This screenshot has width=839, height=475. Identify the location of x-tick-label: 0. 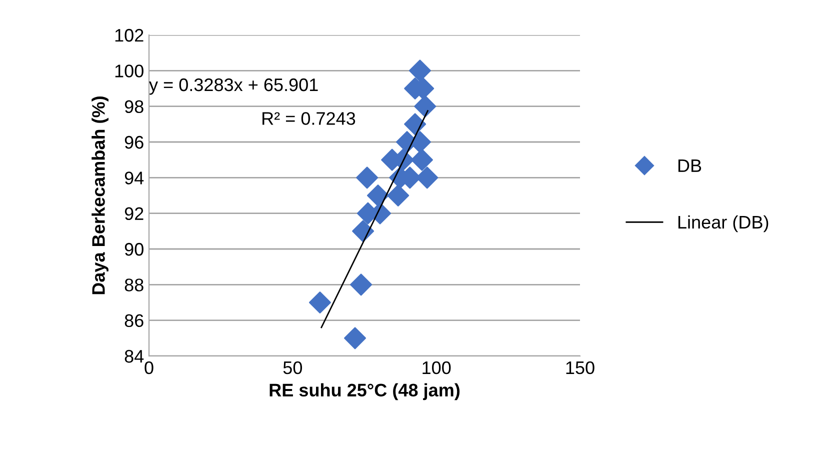
(149, 367).